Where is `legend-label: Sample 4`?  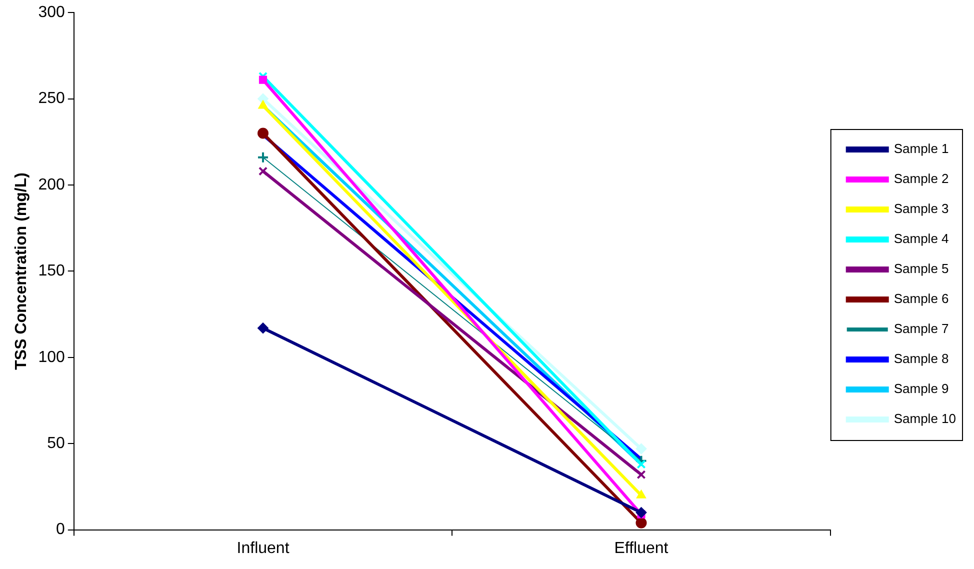 legend-label: Sample 4 is located at coordinates (921, 238).